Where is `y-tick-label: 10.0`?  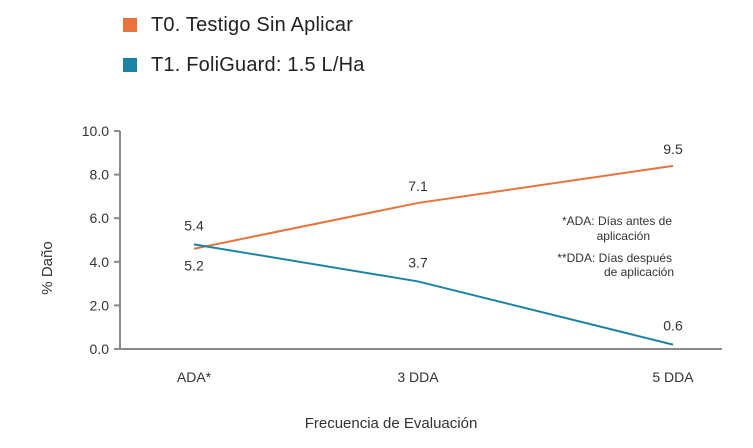 y-tick-label: 10.0 is located at coordinates (95, 131).